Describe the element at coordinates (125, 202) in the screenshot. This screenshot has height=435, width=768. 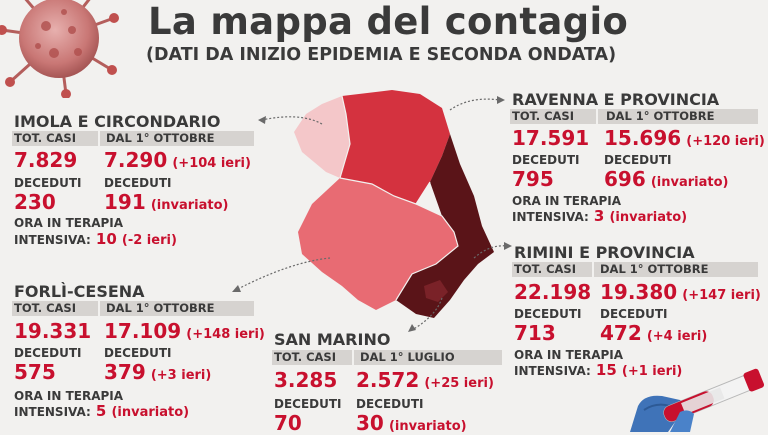
I see `deceduti-period-value: 191` at that location.